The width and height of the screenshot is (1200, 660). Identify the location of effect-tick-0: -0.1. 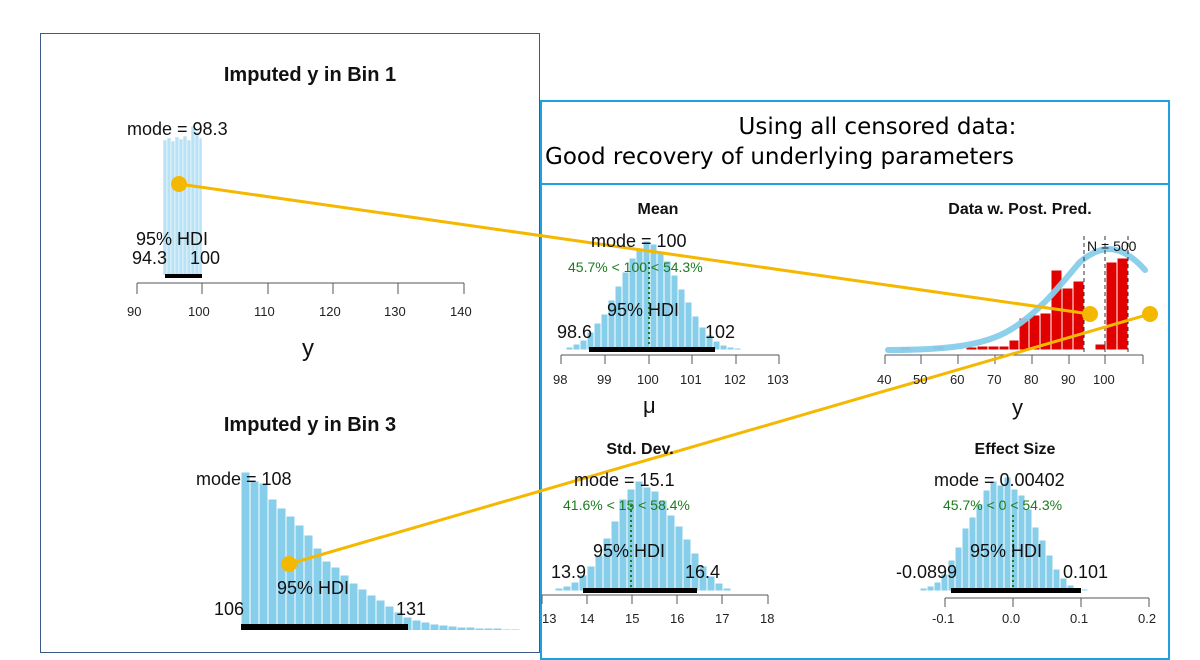
(943, 618).